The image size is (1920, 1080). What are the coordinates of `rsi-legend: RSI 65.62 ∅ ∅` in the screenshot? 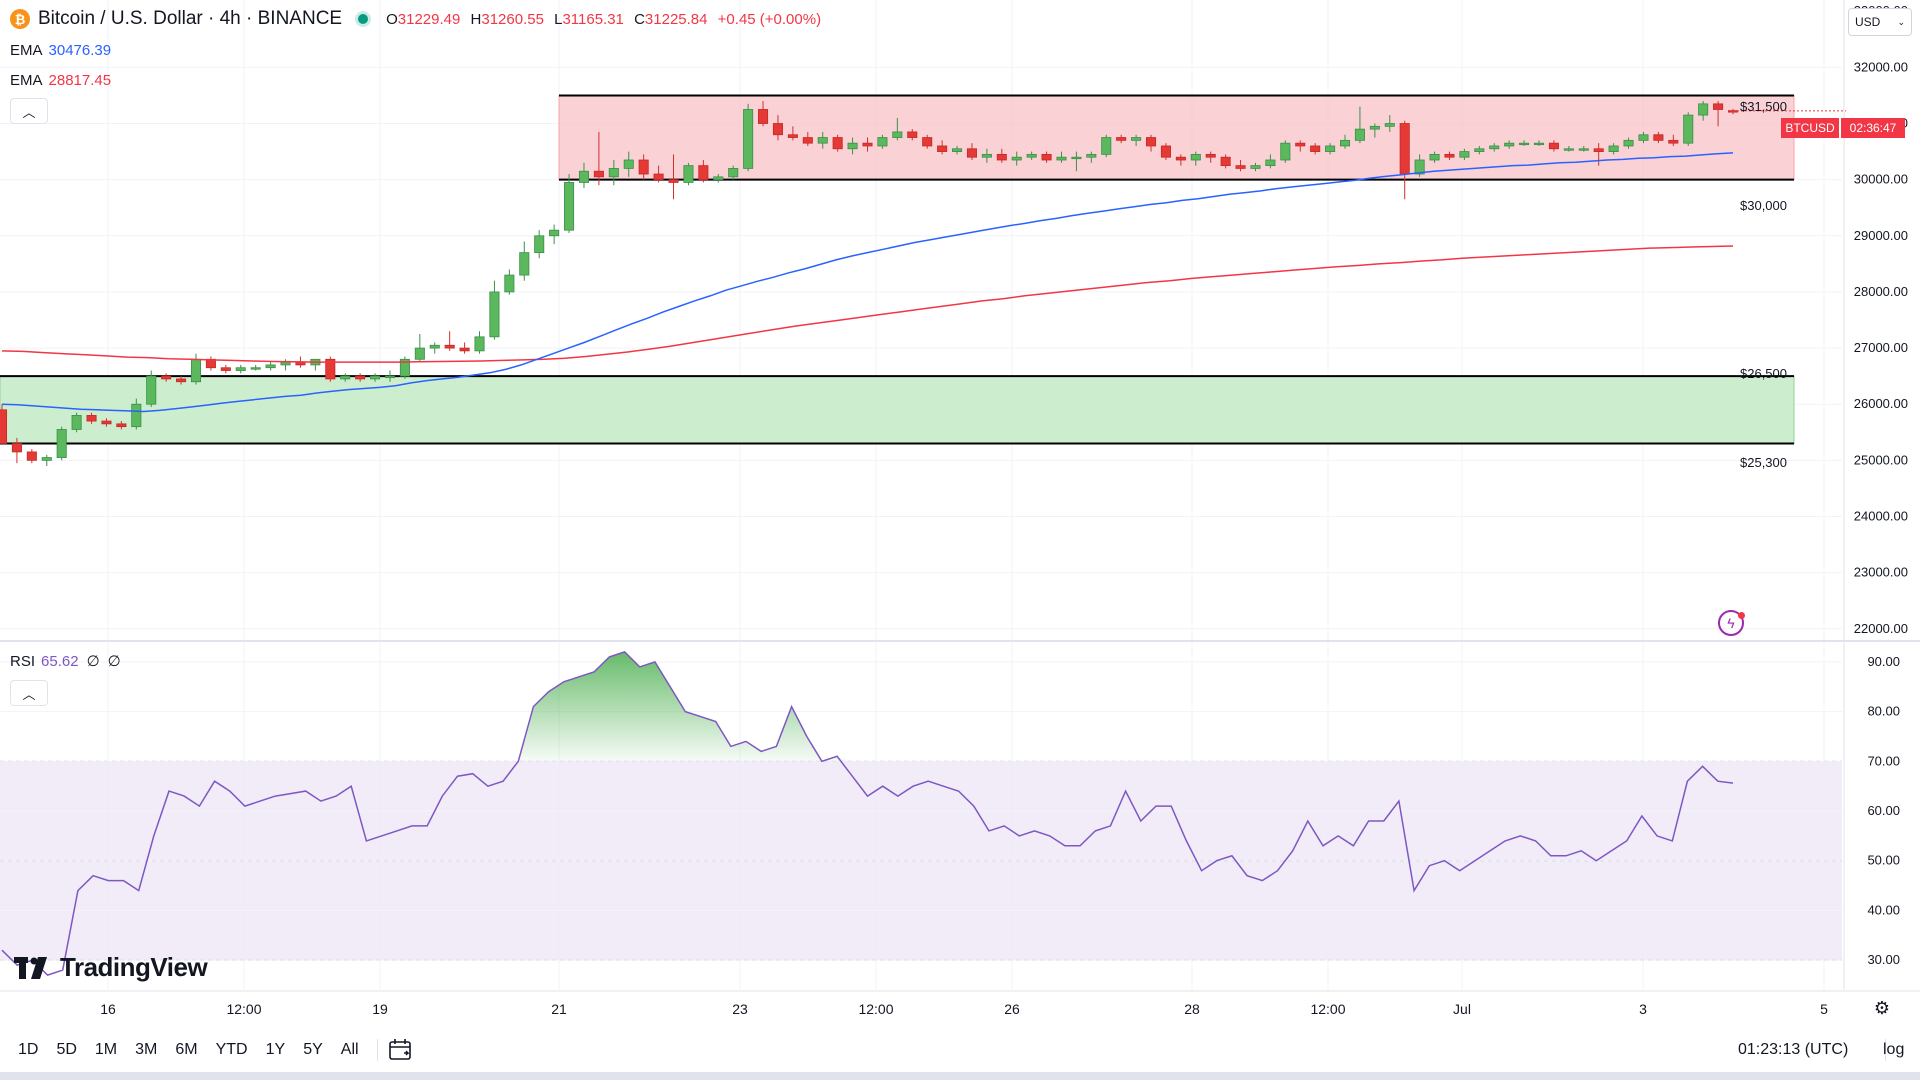 It's located at (65, 661).